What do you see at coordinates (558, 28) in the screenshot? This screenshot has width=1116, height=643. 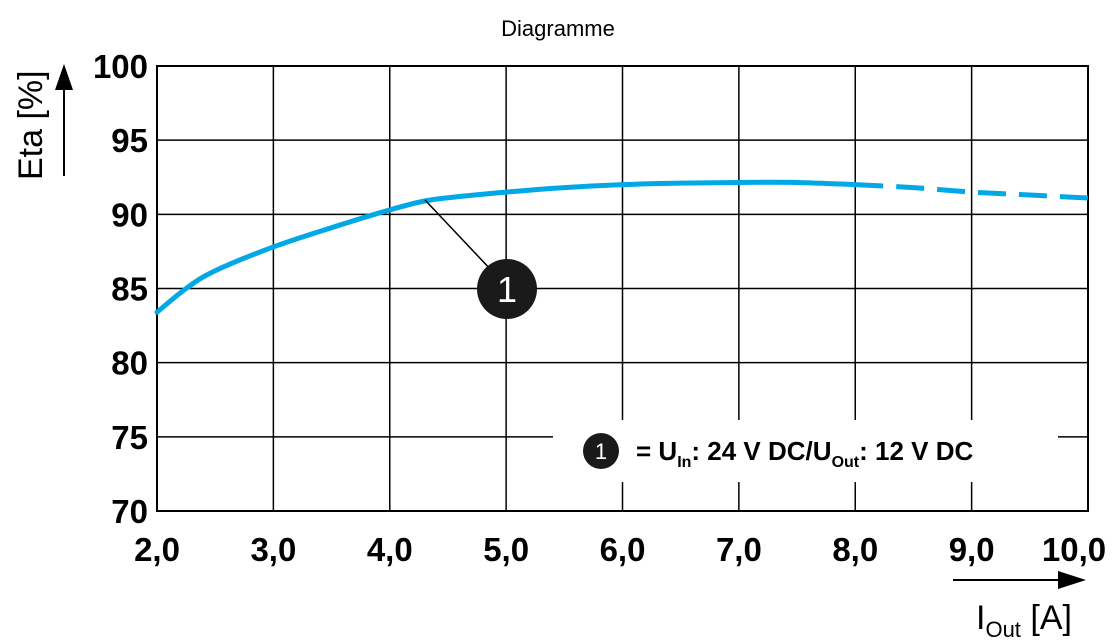 I see `chart-title: Diagramme` at bounding box center [558, 28].